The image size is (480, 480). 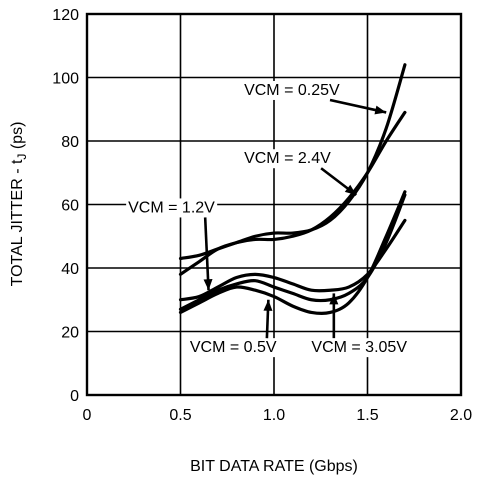 I want to click on annotation-label: VCM = 1.2V, so click(x=171, y=207).